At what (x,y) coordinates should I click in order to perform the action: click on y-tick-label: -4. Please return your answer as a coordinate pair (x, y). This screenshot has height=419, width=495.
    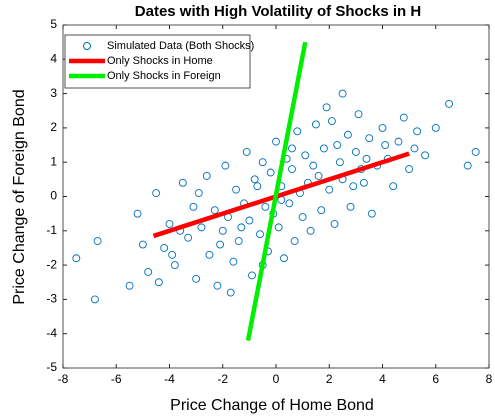
    Looking at the image, I should click on (51, 333).